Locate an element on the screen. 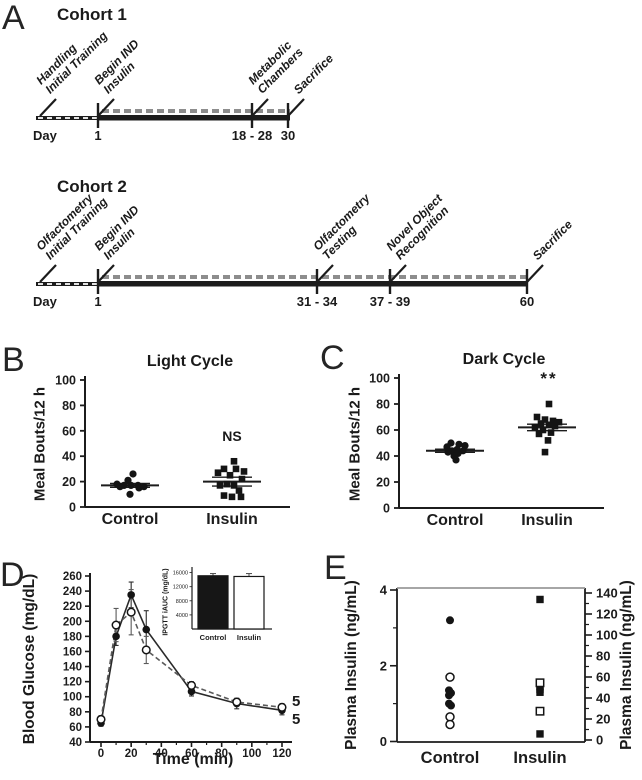 This screenshot has width=642, height=780. inset-bar-control is located at coordinates (213, 602).